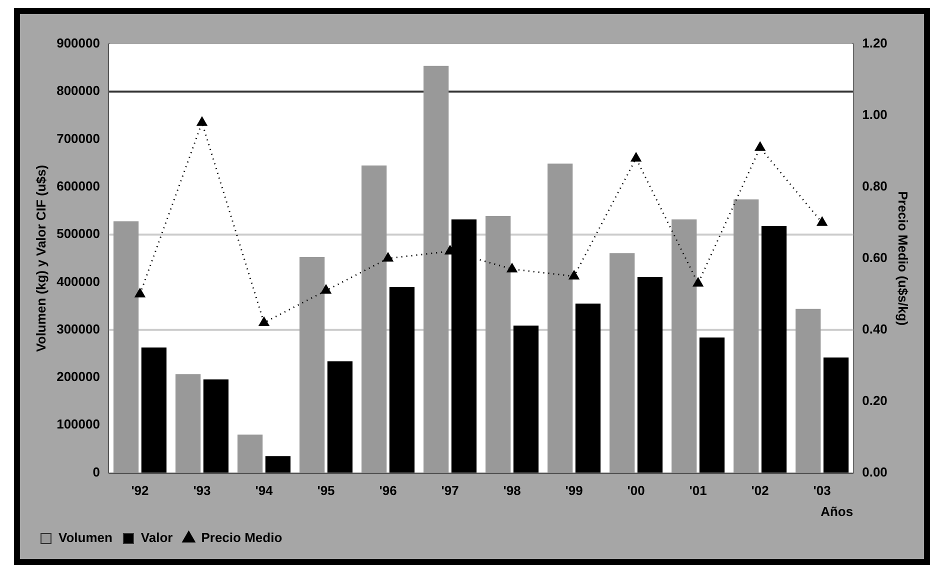 The image size is (944, 573). What do you see at coordinates (636, 490) in the screenshot?
I see `x-tick-label: '00` at bounding box center [636, 490].